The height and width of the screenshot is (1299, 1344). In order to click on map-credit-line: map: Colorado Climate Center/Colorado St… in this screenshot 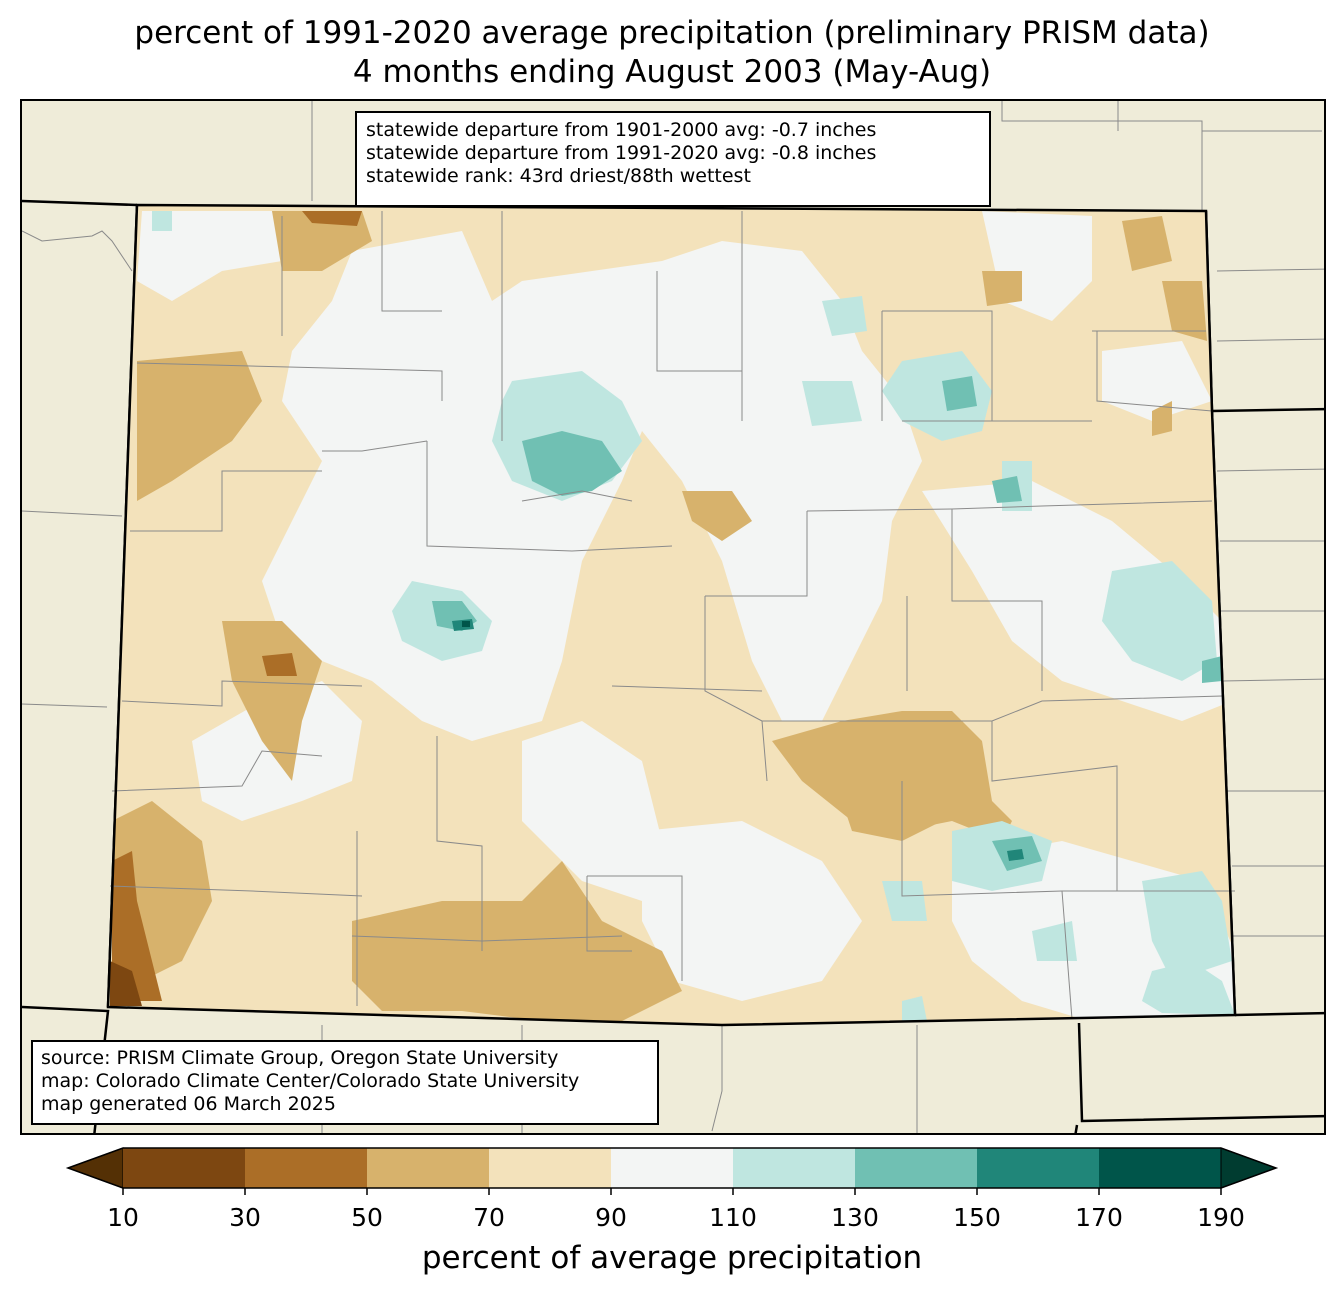, I will do `click(310, 1081)`.